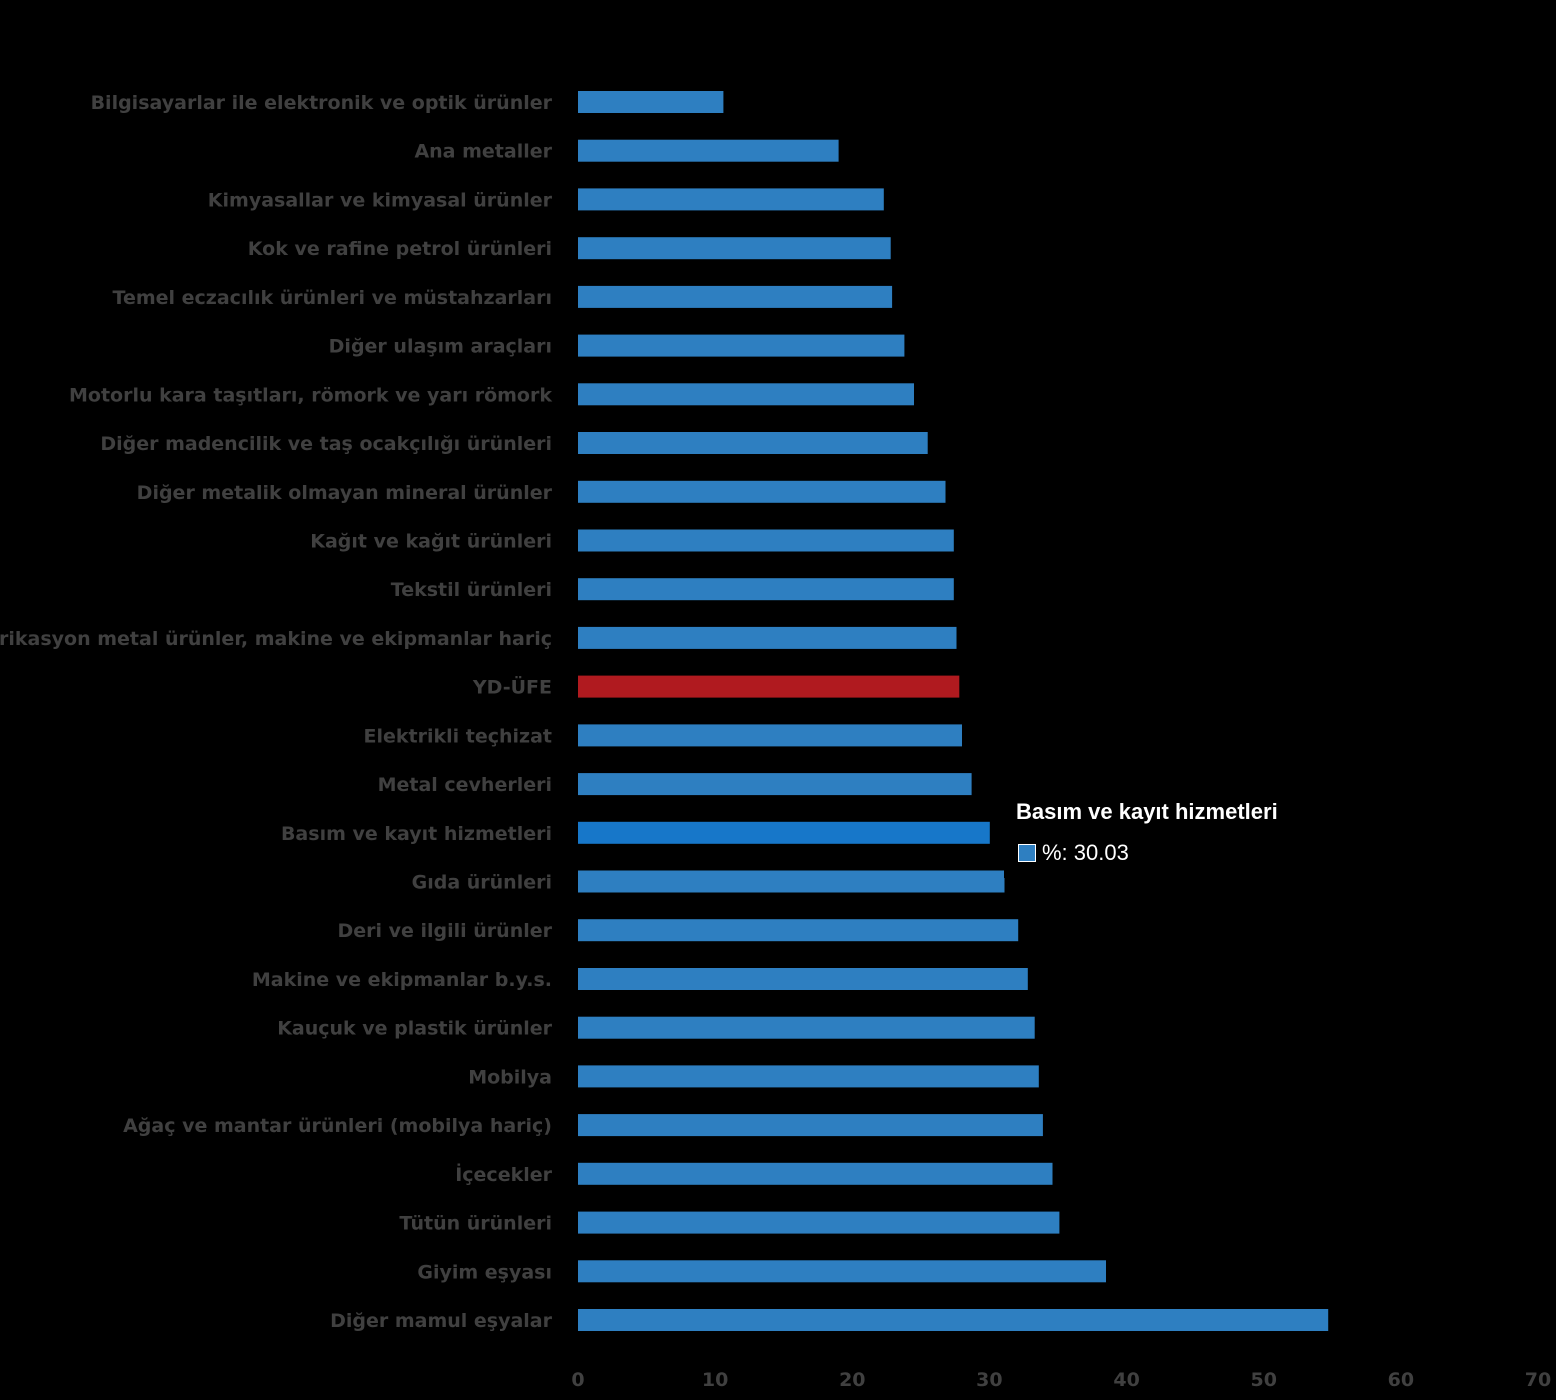  Describe the element at coordinates (1061, 1380) in the screenshot. I see `x-axis-tick-labels: 0 10 20 30 40 50 60 70` at that location.